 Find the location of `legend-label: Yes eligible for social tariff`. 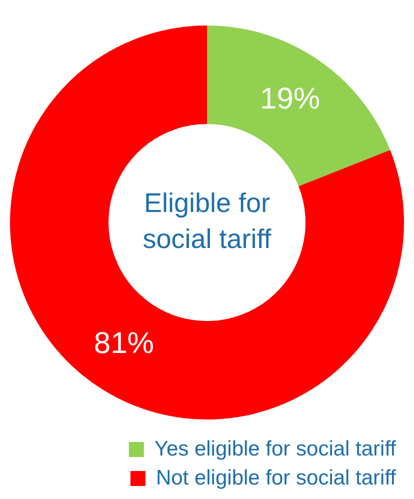

legend-label: Yes eligible for social tariff is located at coordinates (275, 448).